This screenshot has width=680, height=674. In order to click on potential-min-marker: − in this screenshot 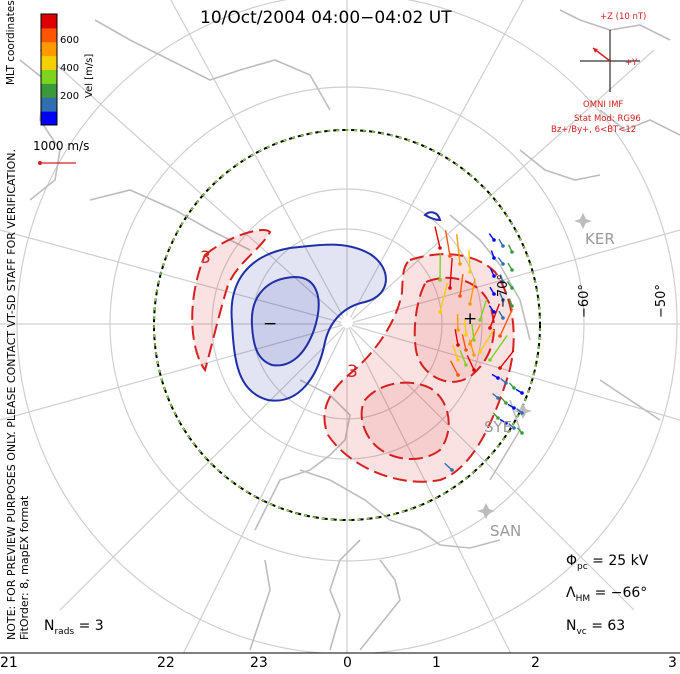, I will do `click(270, 324)`.